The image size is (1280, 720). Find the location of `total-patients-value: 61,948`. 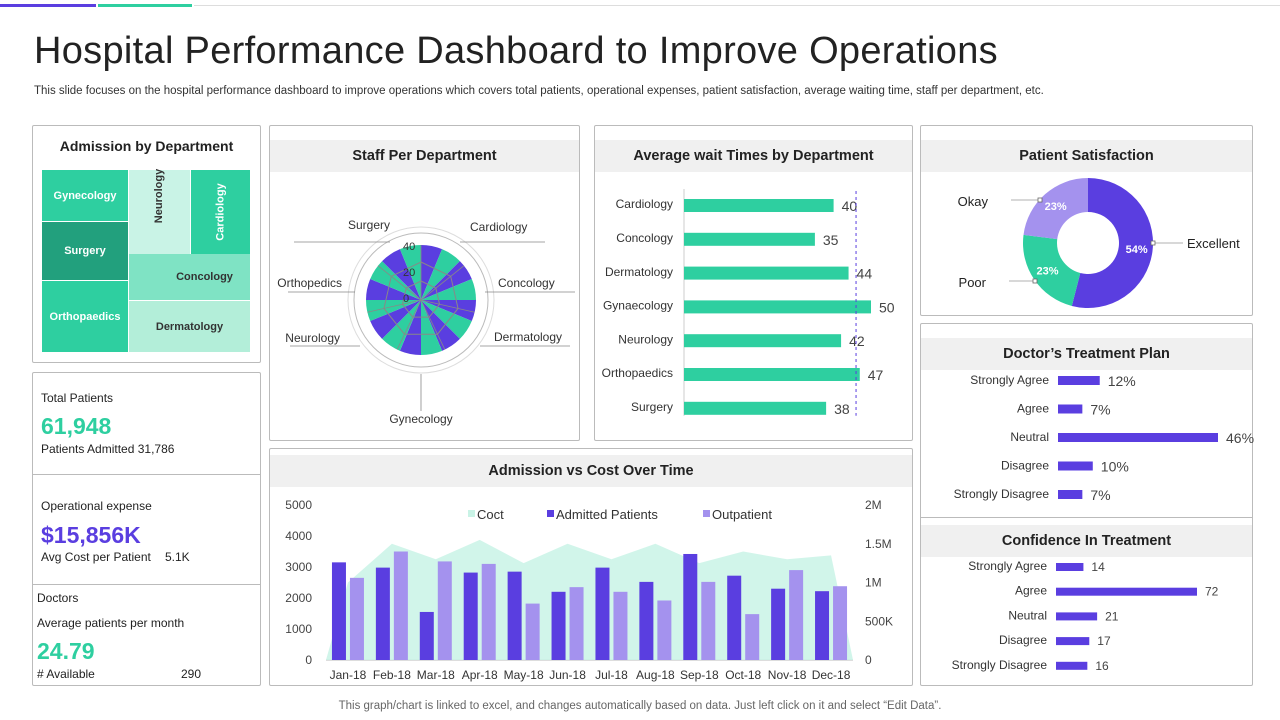

total-patients-value: 61,948 is located at coordinates (76, 426).